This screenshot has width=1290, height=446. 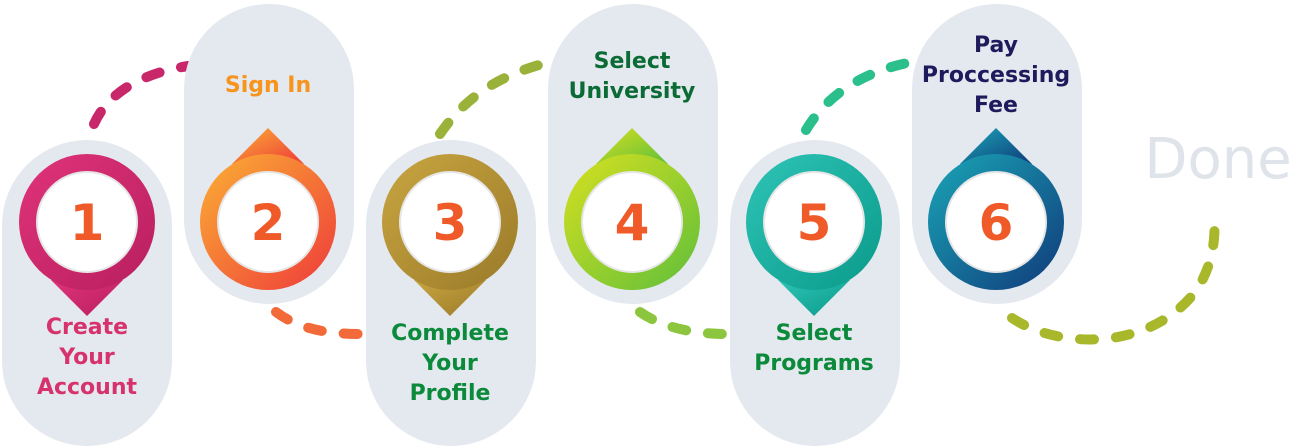 I want to click on step-3-label-line: Profile, so click(x=450, y=393).